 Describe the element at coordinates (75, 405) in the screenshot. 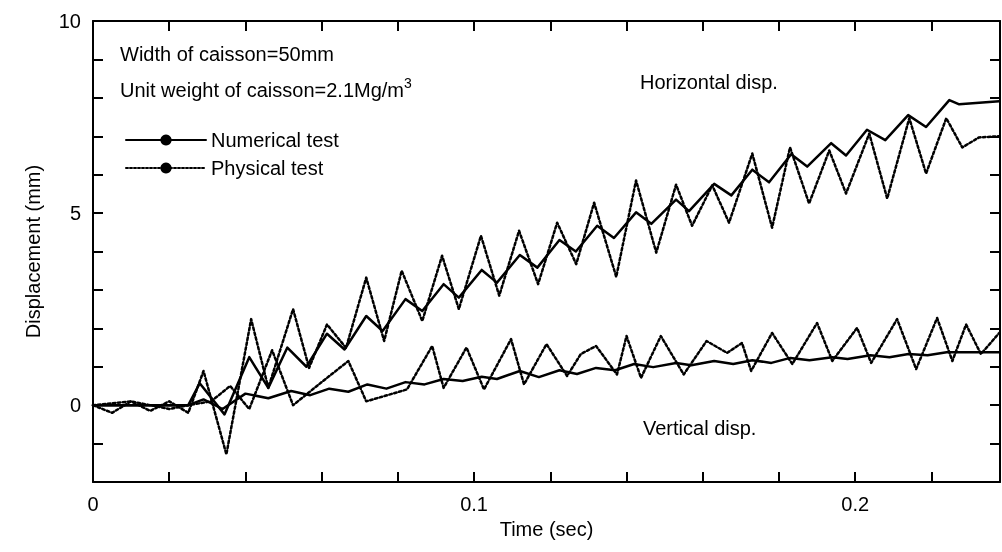

I see `y-tick-label: 0` at that location.